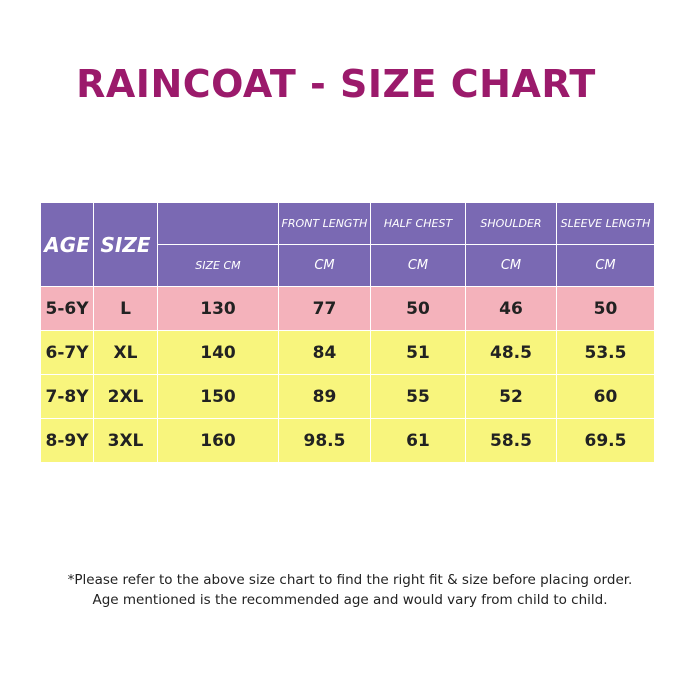 This screenshot has width=700, height=700. What do you see at coordinates (67, 308) in the screenshot?
I see `cell-age: 5-6Y` at bounding box center [67, 308].